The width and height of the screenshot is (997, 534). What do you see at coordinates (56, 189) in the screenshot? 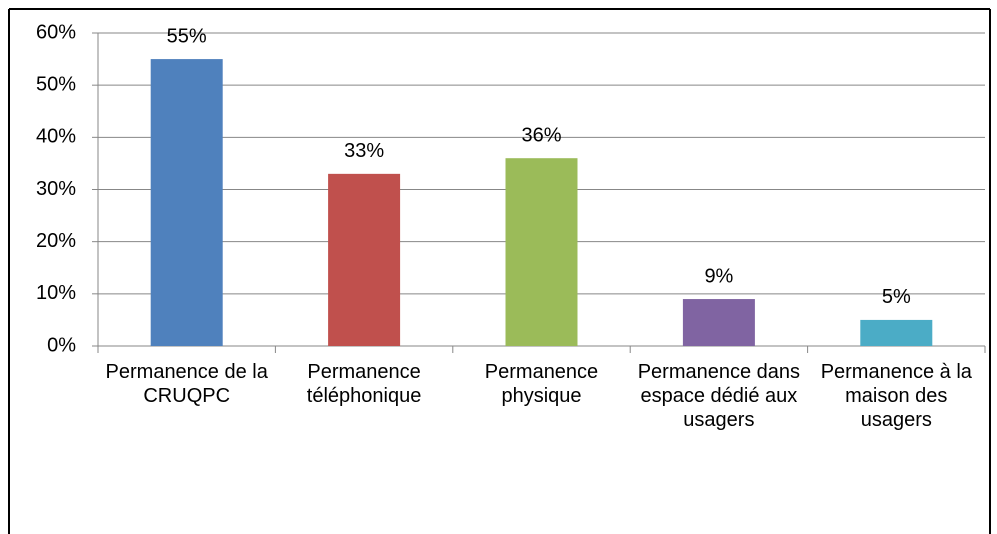
I see `y-tick-label: 30%` at bounding box center [56, 189].